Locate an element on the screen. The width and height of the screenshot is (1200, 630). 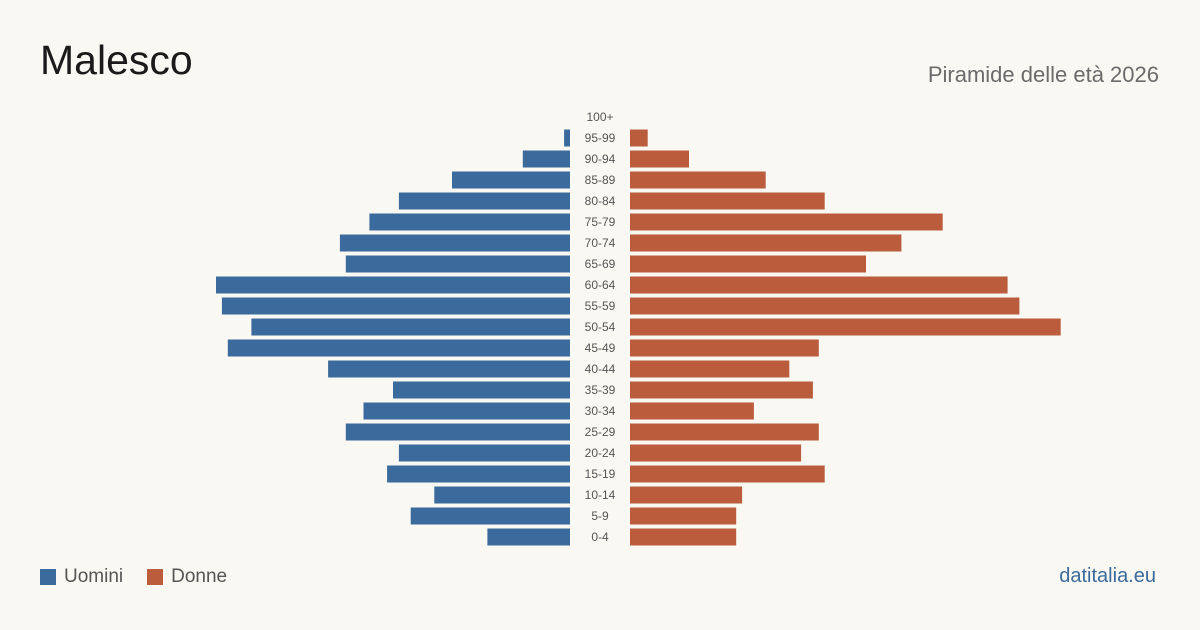
chart-legend: Uomini Donne is located at coordinates (145, 577).